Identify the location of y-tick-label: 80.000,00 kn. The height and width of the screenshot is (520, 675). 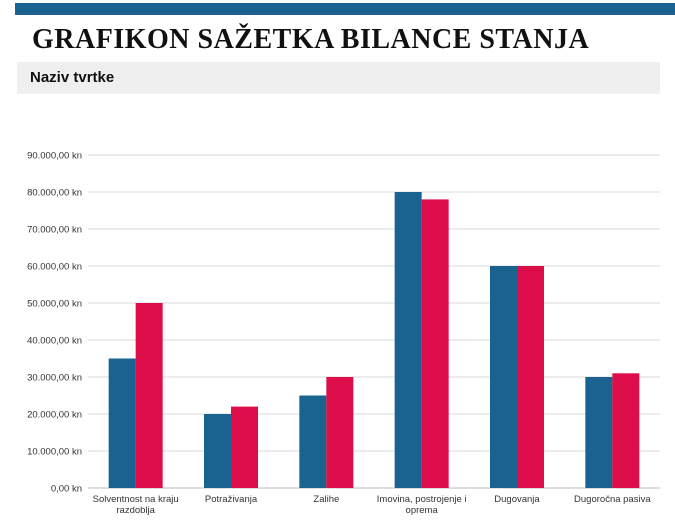
(54, 193).